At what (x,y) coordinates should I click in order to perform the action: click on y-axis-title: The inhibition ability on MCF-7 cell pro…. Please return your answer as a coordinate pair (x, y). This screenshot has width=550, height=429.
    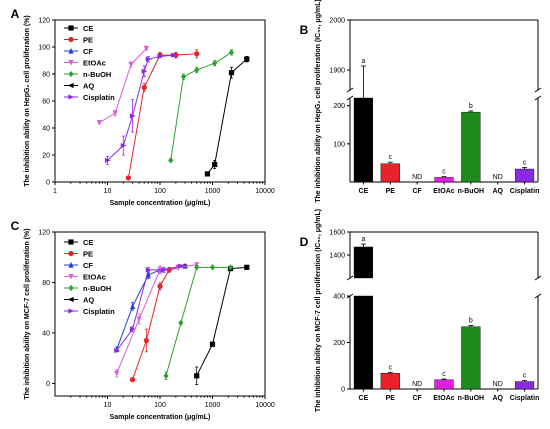
    Looking at the image, I should click on (318, 310).